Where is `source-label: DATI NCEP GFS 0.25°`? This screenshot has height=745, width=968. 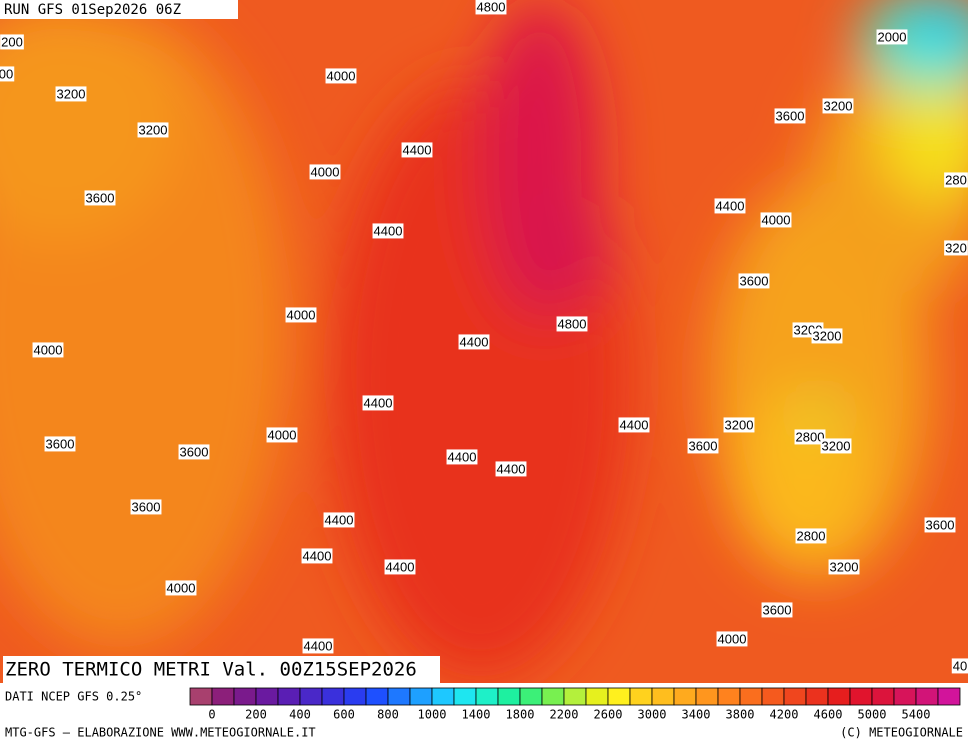
source-label: DATI NCEP GFS 0.25° is located at coordinates (73, 697).